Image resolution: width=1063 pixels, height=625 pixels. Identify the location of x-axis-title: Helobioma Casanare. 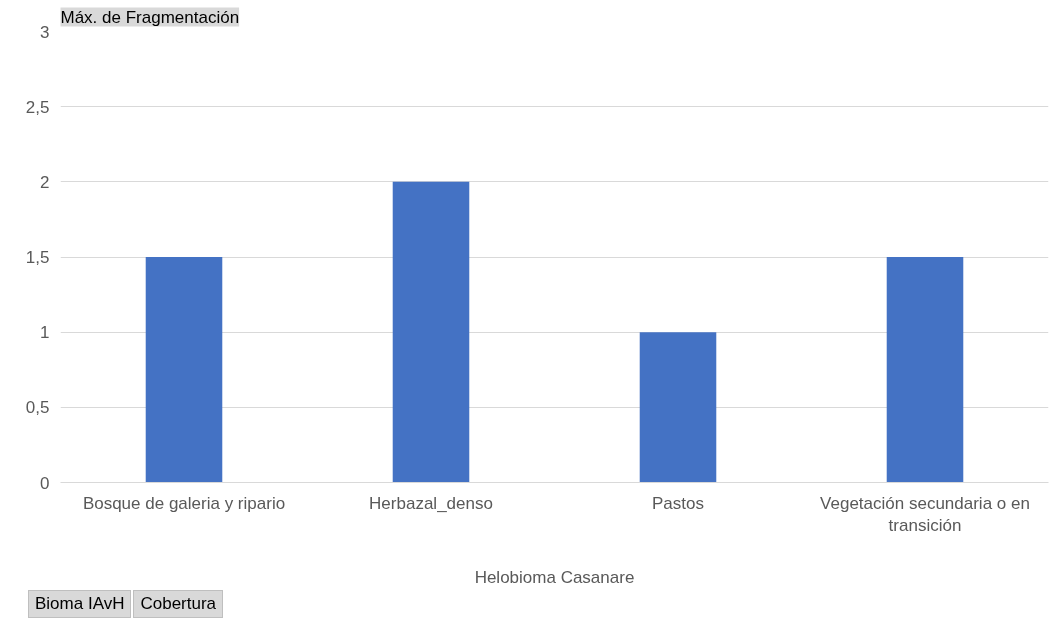
(554, 578).